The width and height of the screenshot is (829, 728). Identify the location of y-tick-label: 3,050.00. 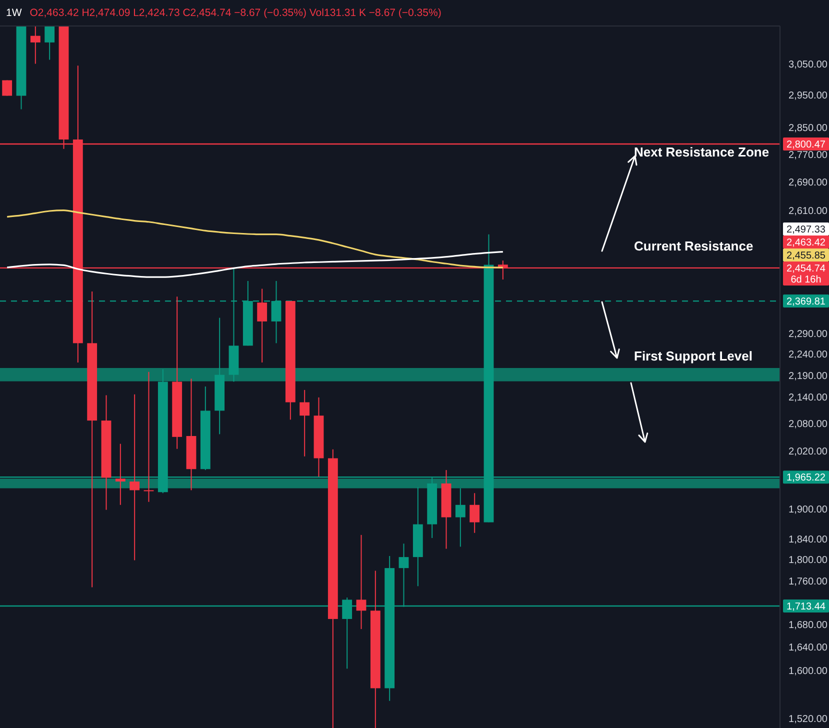
(808, 64).